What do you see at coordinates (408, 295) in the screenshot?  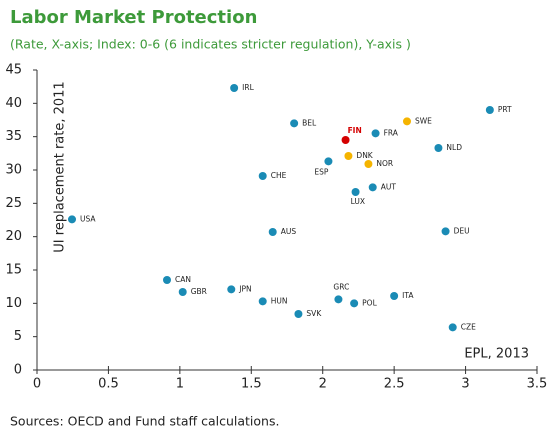 I see `point-label: ITA` at bounding box center [408, 295].